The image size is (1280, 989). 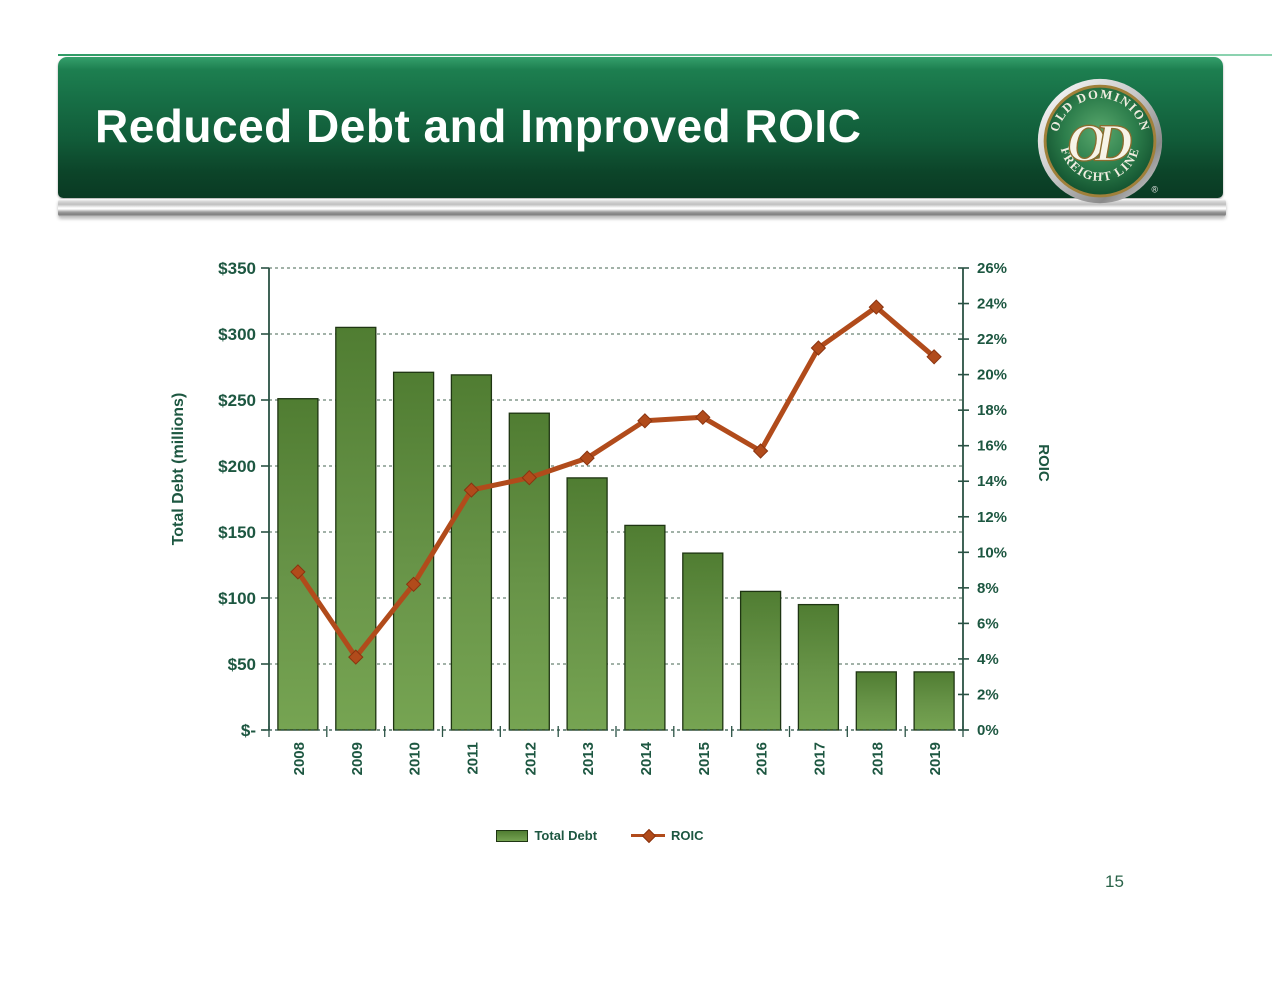 What do you see at coordinates (242, 664) in the screenshot?
I see `y-axis-label-left: $50` at bounding box center [242, 664].